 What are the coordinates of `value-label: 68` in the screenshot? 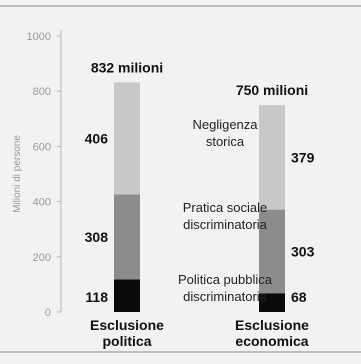 It's located at (299, 297).